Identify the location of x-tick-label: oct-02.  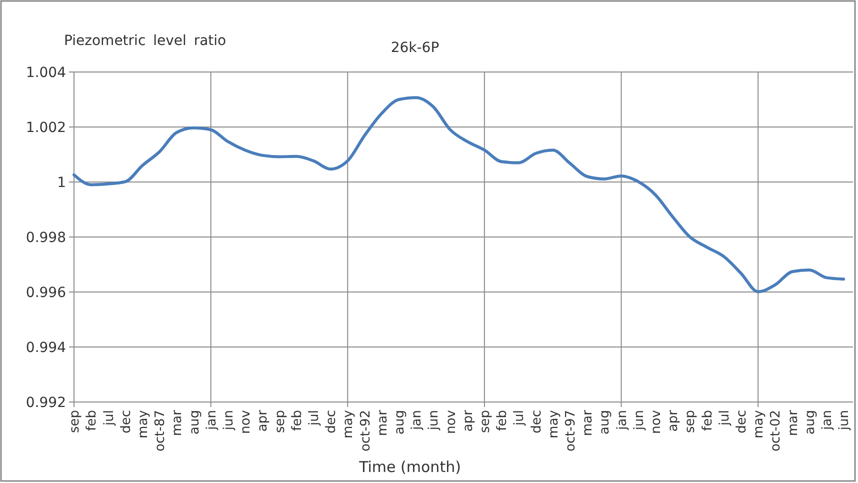
(776, 431).